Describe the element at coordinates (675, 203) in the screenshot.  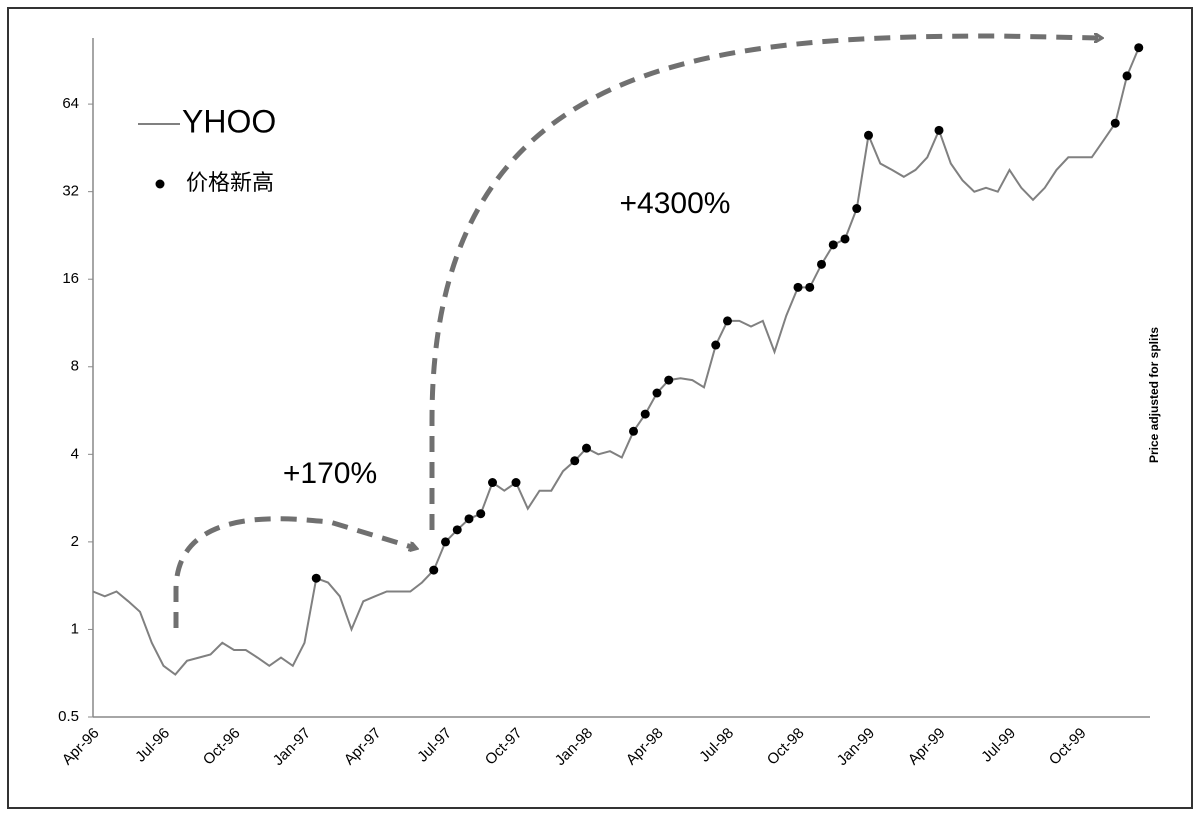
I see `annotation: +4300%` at that location.